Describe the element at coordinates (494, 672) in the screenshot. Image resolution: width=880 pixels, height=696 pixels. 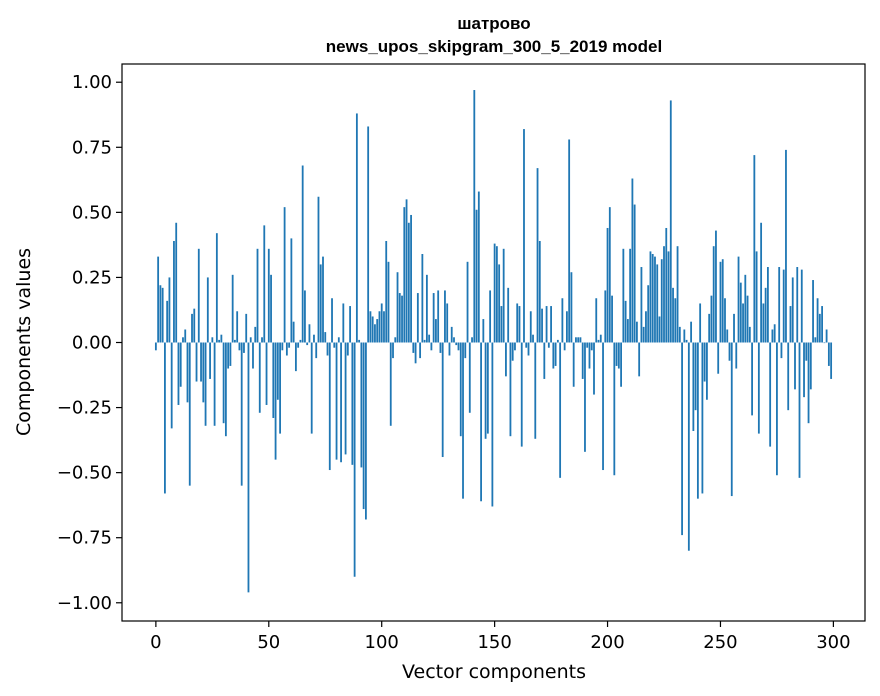
I see `x-axis-label: Vector components` at that location.